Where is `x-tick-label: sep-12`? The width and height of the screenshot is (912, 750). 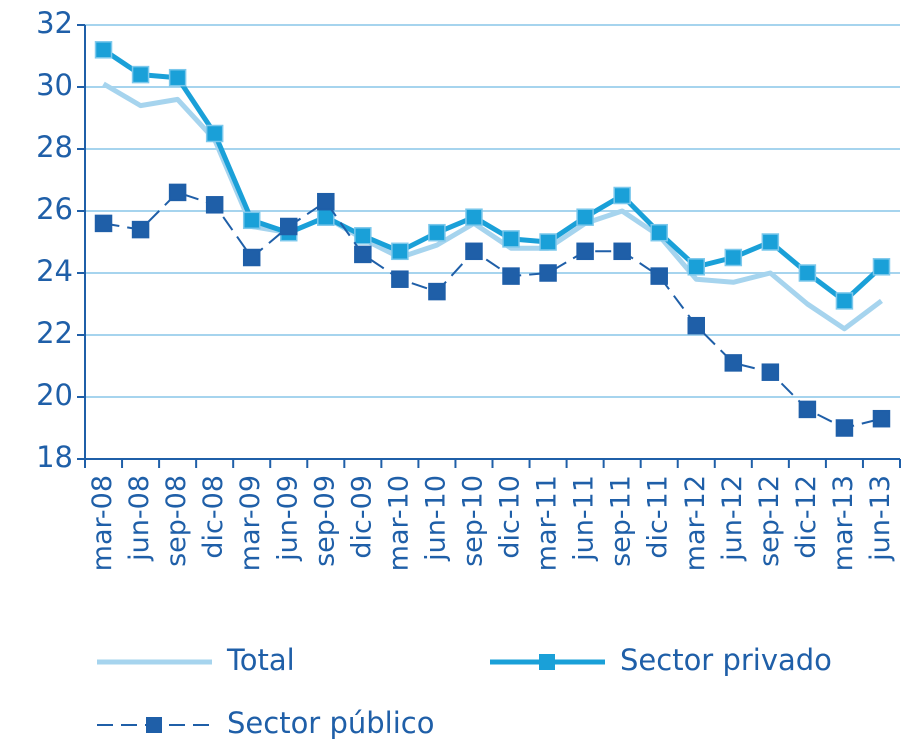 x-tick-label: sep-12 is located at coordinates (769, 521).